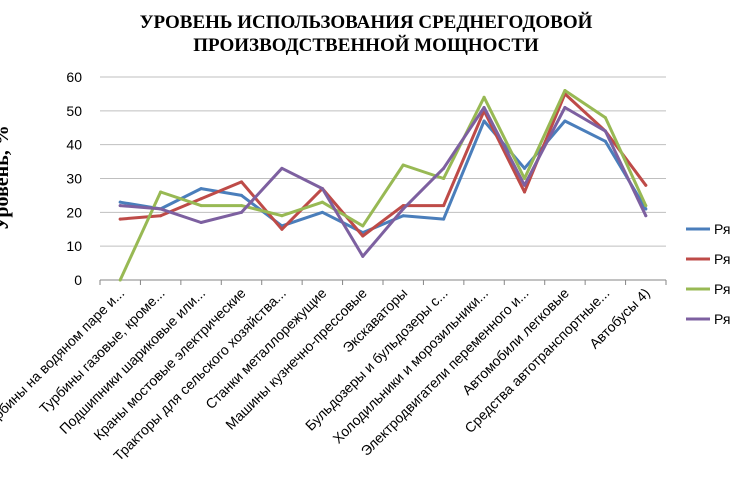 The width and height of the screenshot is (730, 486). I want to click on y-tick-label: 30, so click(74, 179).